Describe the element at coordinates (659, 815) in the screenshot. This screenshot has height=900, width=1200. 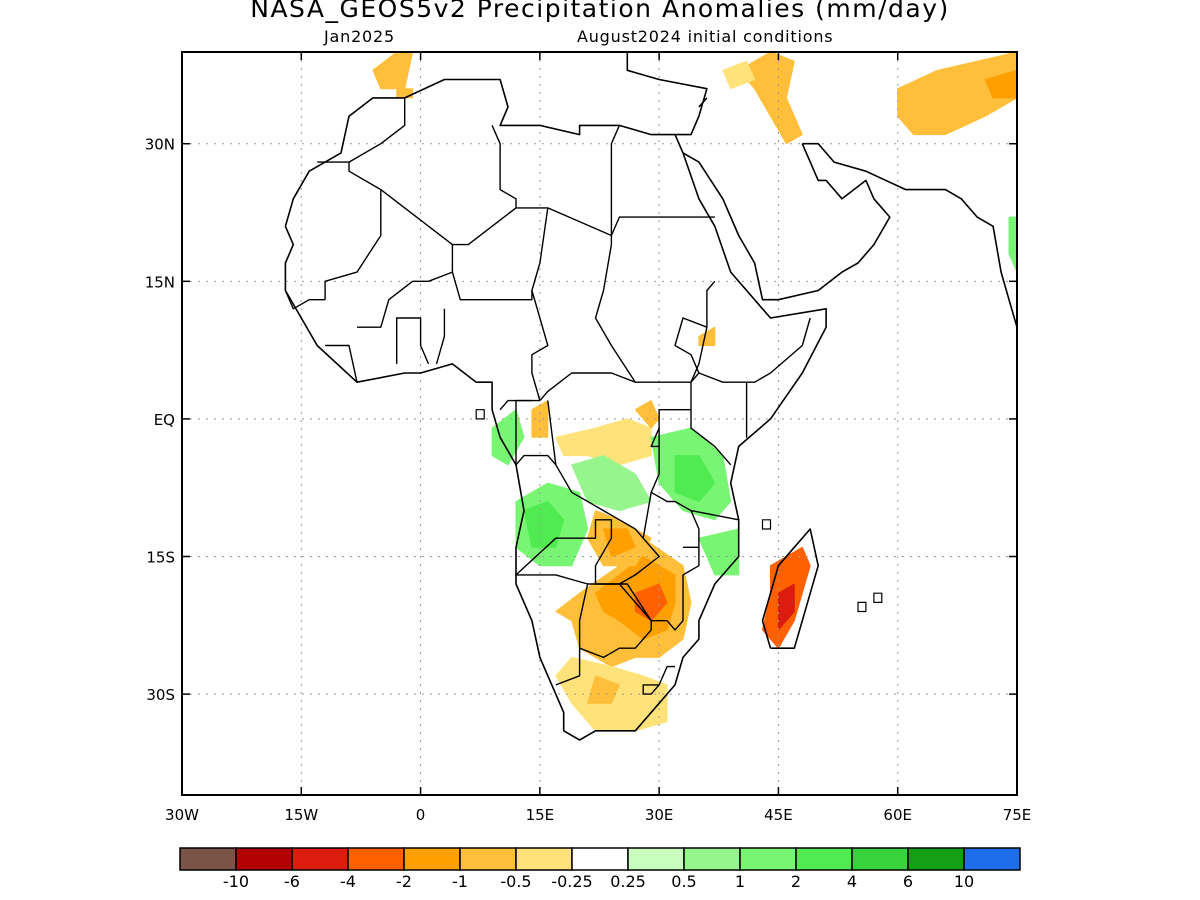
I see `lon-tick-label-4: 30E` at that location.